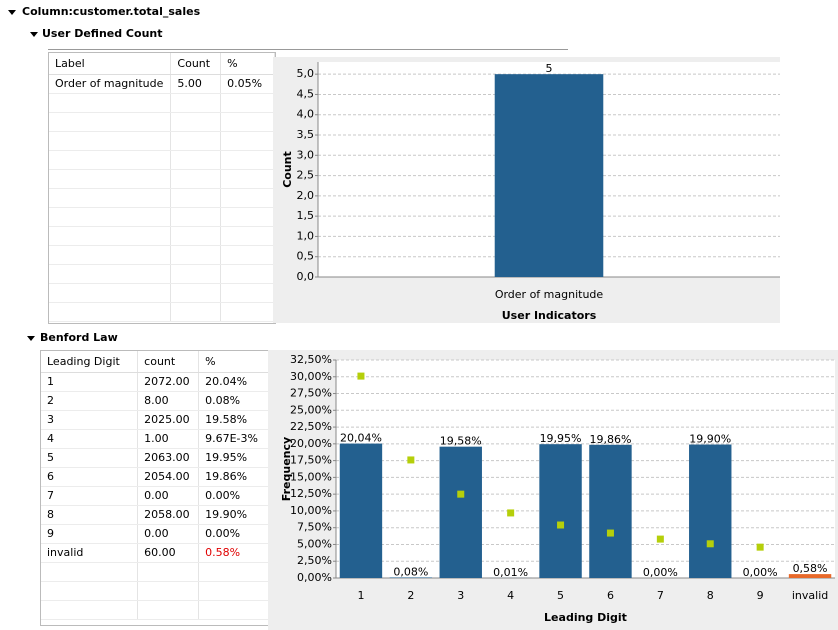 The image size is (838, 630). Describe the element at coordinates (168, 458) in the screenshot. I see `table-cell: 2063.00` at that location.